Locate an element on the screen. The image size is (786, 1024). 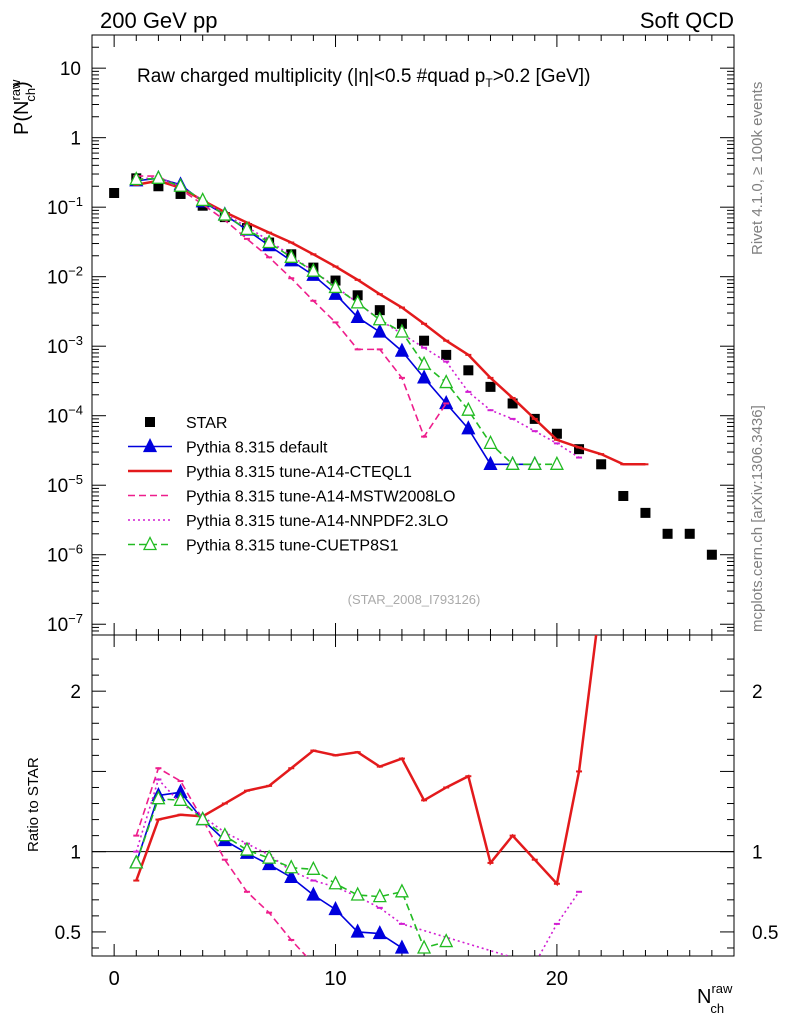
legend-label: Pythia 8.315 tune-CUETP8S1 is located at coordinates (292, 546).